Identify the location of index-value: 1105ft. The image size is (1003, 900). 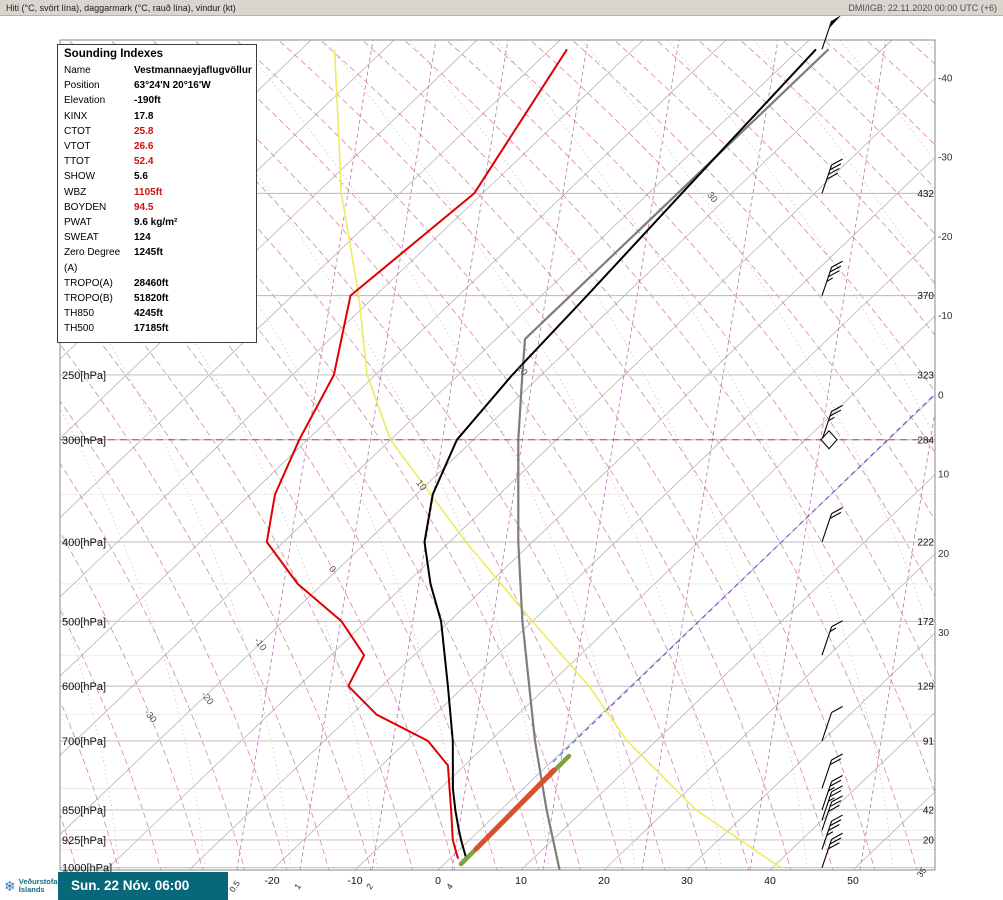
(148, 192).